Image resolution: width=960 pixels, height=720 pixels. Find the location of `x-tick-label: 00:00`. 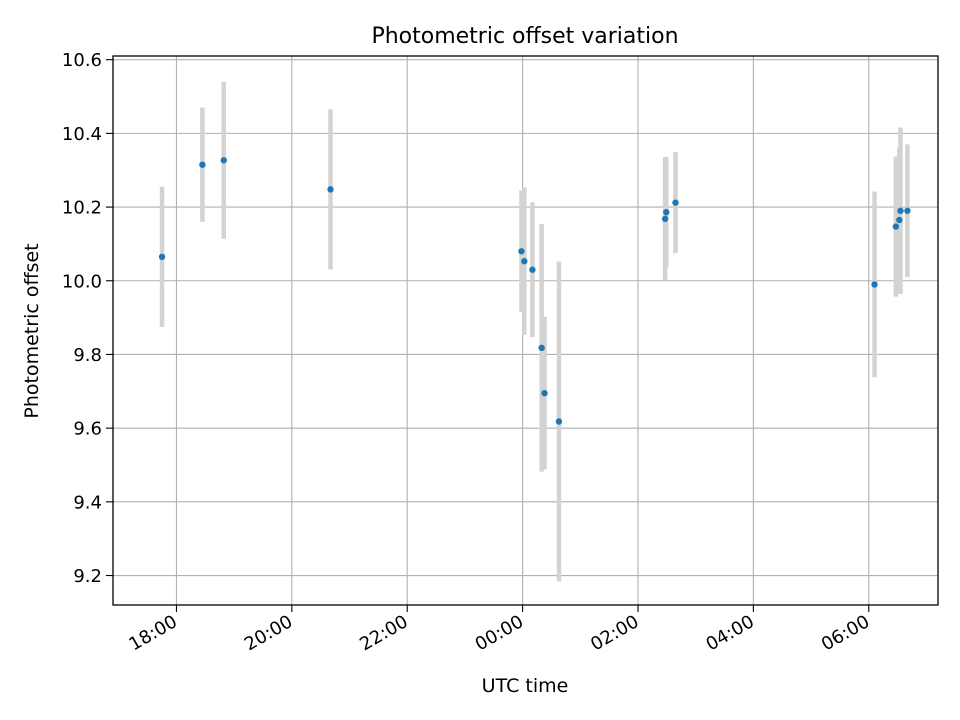

x-tick-label: 00:00 is located at coordinates (499, 633).